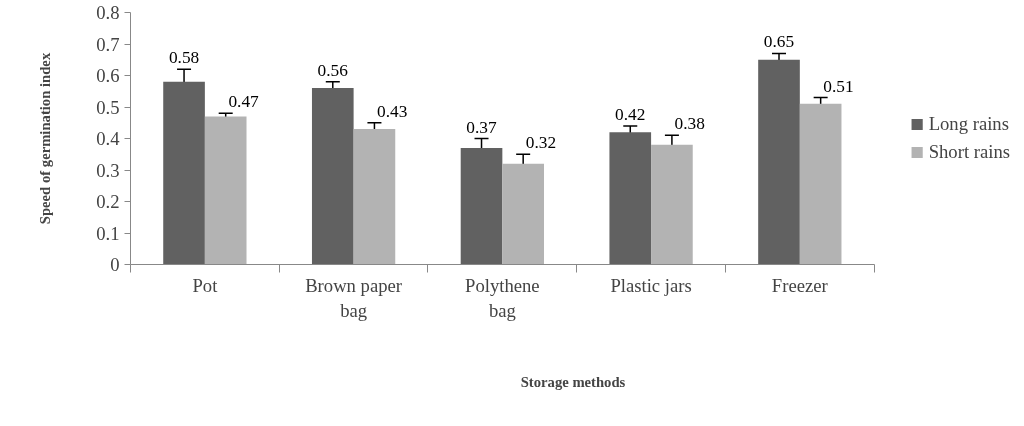  Describe the element at coordinates (354, 297) in the screenshot. I see `x-tick-label: Brown paper bag` at that location.